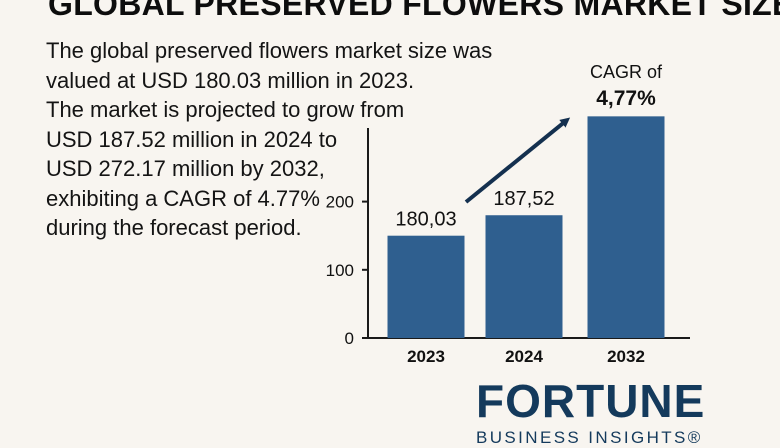 The height and width of the screenshot is (448, 780). Describe the element at coordinates (340, 270) in the screenshot. I see `y-tick-label: 100` at that location.